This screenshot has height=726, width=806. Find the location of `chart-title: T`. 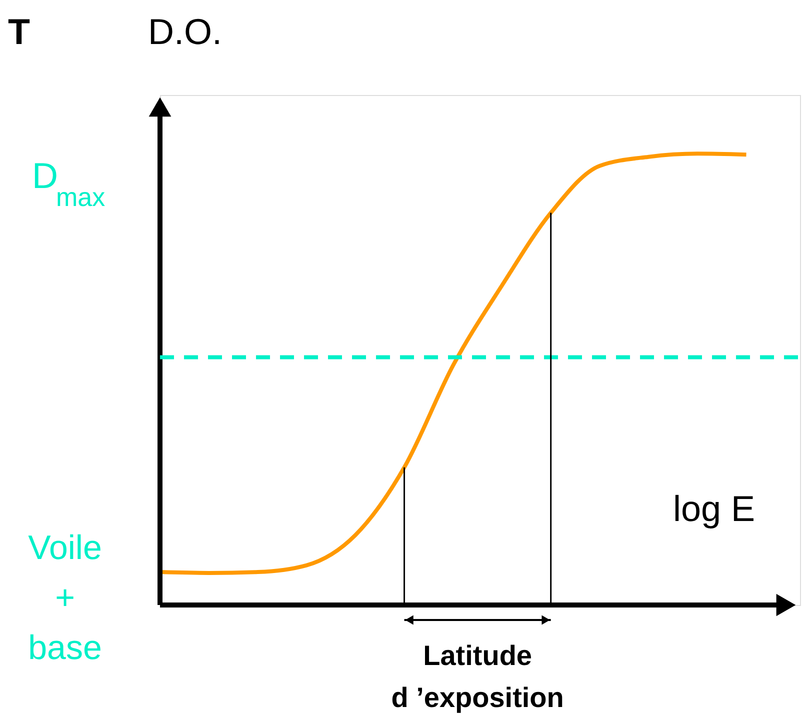

chart-title: T is located at coordinates (19, 31).